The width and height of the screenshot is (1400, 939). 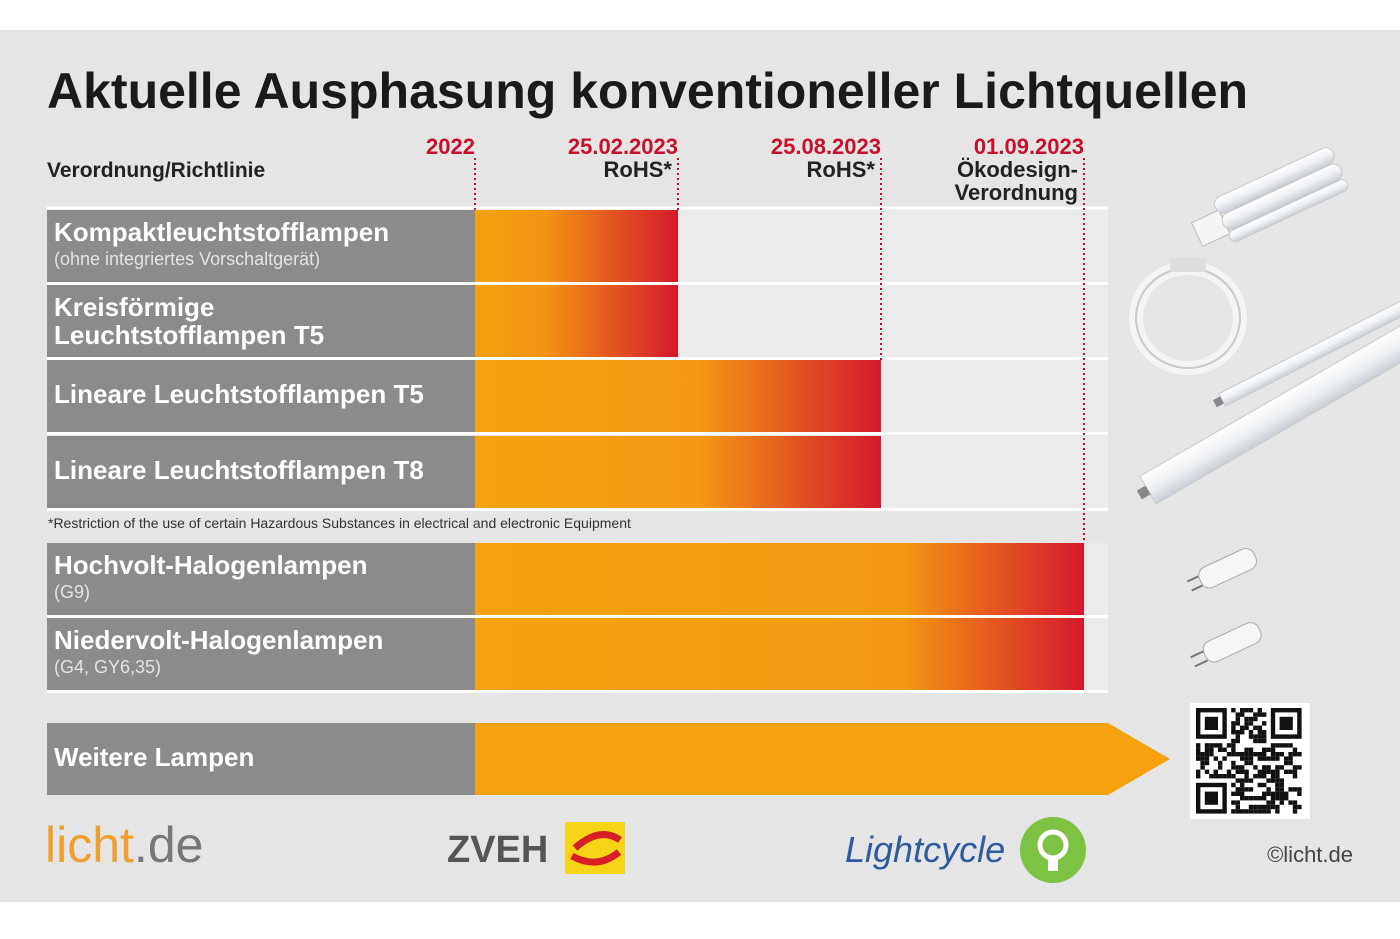 What do you see at coordinates (72, 592) in the screenshot?
I see `row-note: (G9)` at bounding box center [72, 592].